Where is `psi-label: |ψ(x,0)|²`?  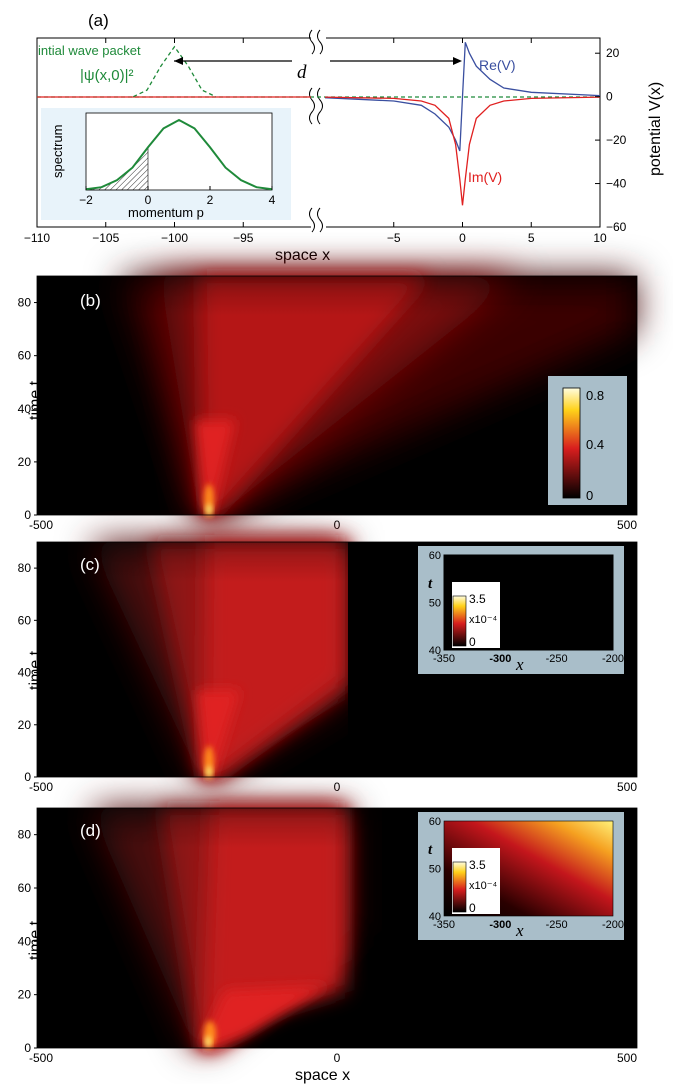 psi-label: |ψ(x,0)|² is located at coordinates (106, 75).